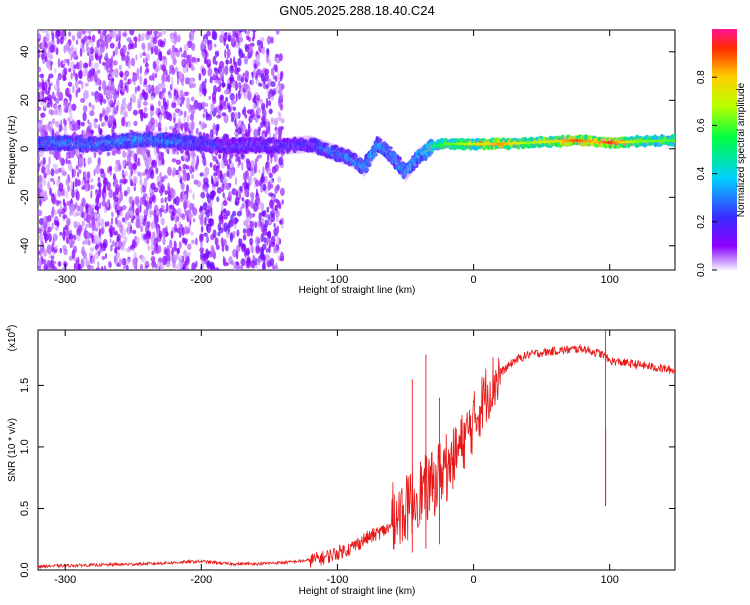 This screenshot has height=605, width=750. I want to click on ridge-core, so click(675, 140).